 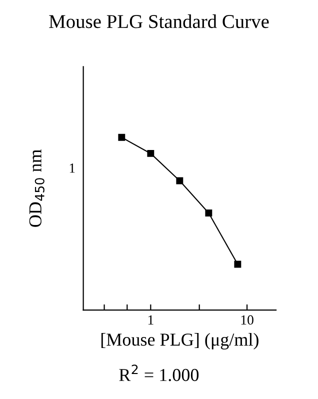 I want to click on x-axis-title: [Mouse PLG] (μg/ml), so click(x=179, y=341).